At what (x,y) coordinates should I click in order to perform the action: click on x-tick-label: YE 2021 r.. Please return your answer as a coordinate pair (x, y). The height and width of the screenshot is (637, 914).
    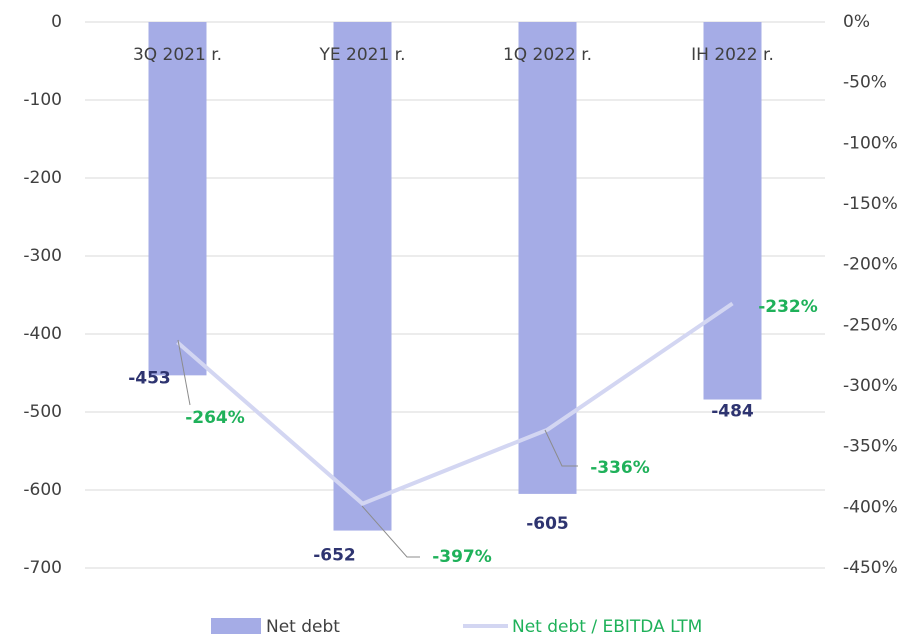
    Looking at the image, I should click on (361, 55).